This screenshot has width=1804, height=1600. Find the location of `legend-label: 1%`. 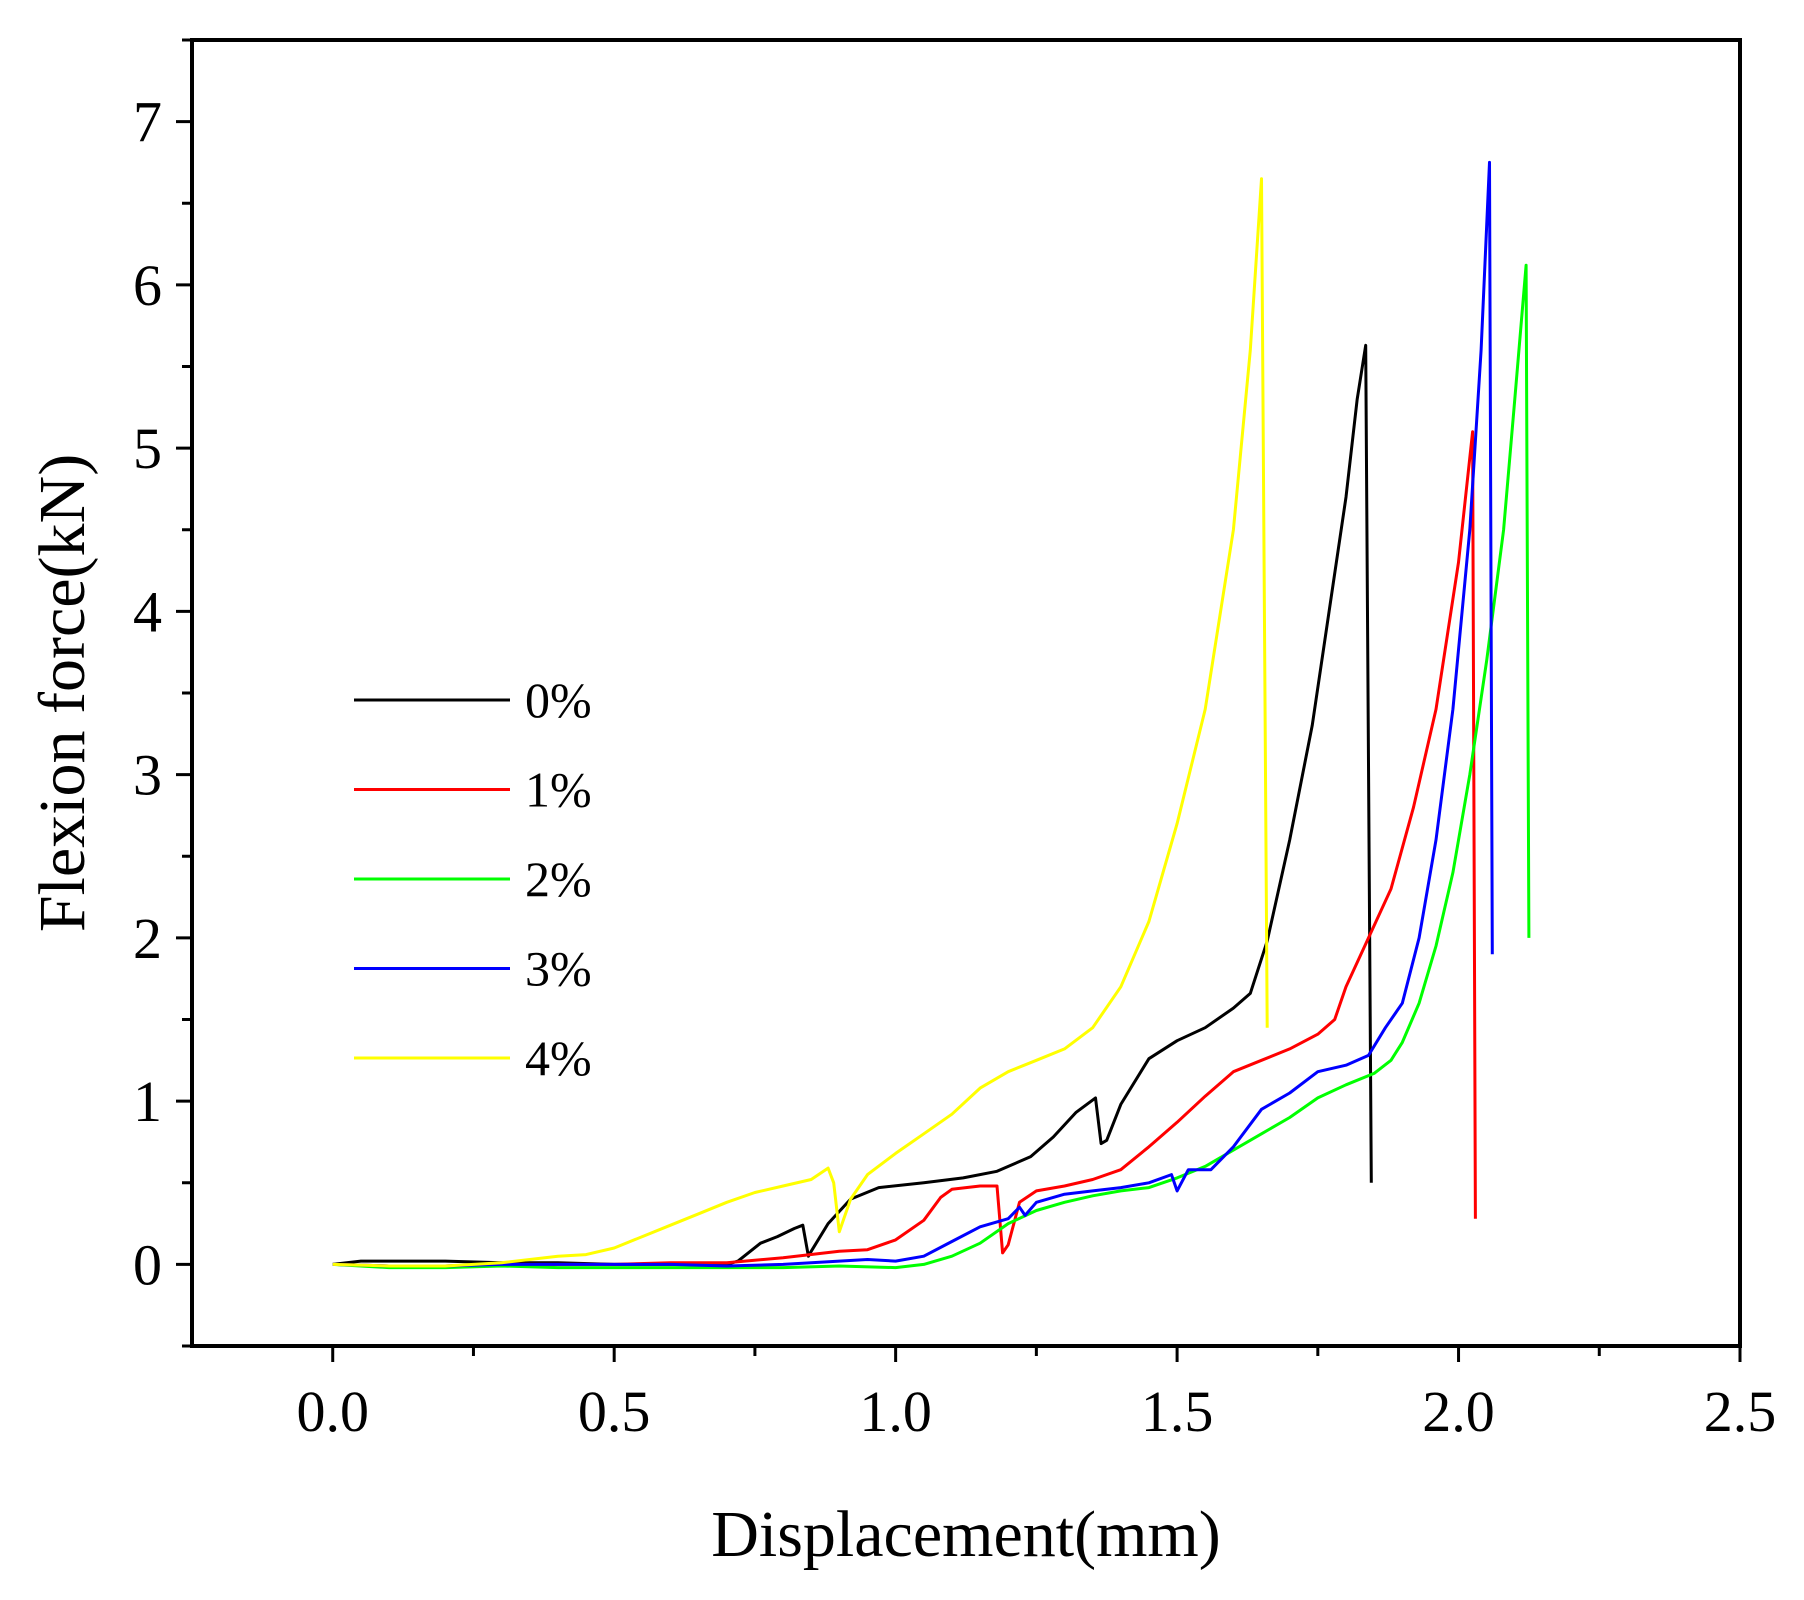

legend-label: 1% is located at coordinates (558, 790).